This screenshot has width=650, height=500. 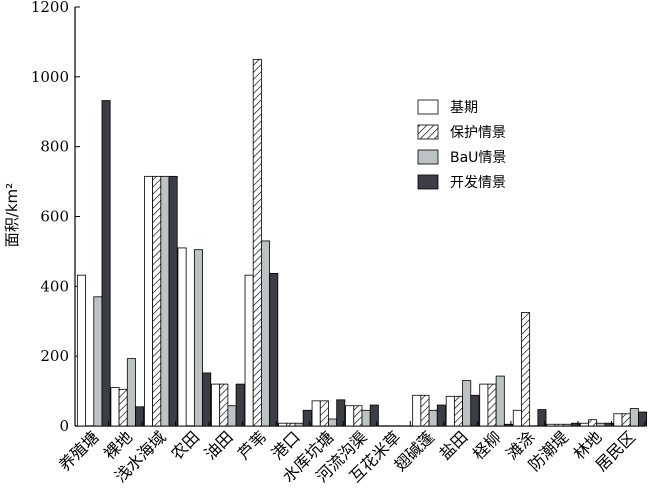 What do you see at coordinates (453, 445) in the screenshot?
I see `category-label: 盐田` at bounding box center [453, 445].